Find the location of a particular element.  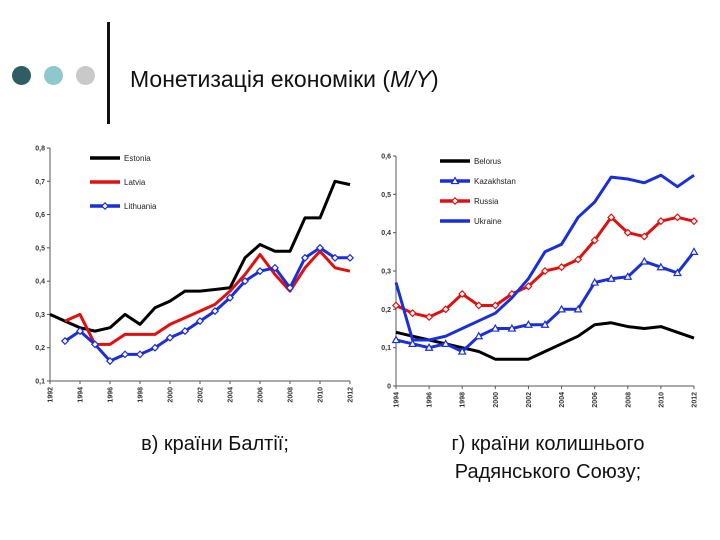

y-tick-label: 0,7 is located at coordinates (40, 182).